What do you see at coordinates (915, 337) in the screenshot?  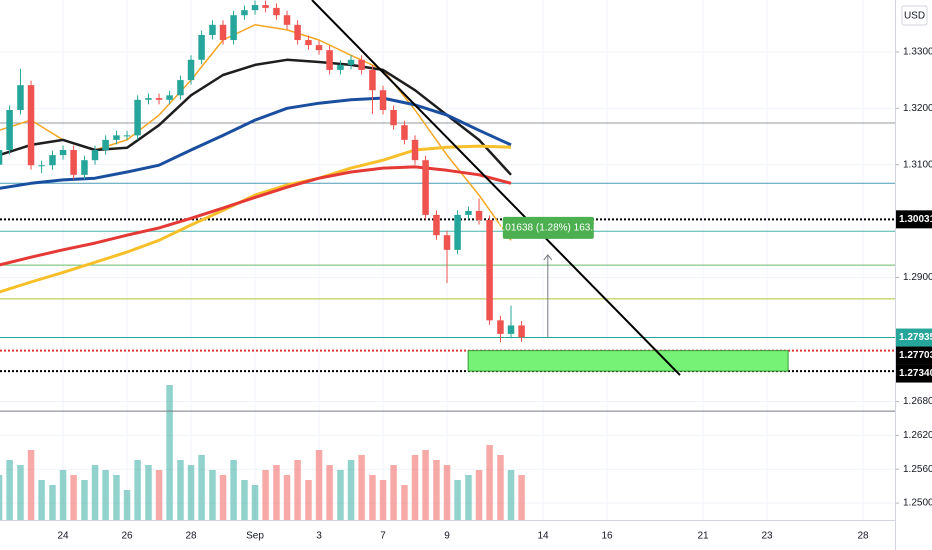 I see `price-label: 1.27935` at bounding box center [915, 337].